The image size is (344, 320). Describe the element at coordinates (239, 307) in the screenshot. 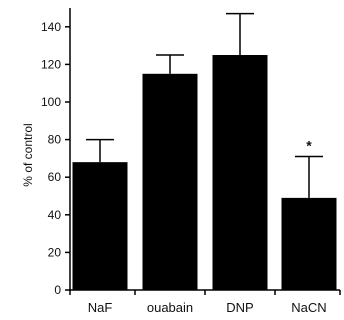

I see `x-tick-label: DNP` at that location.